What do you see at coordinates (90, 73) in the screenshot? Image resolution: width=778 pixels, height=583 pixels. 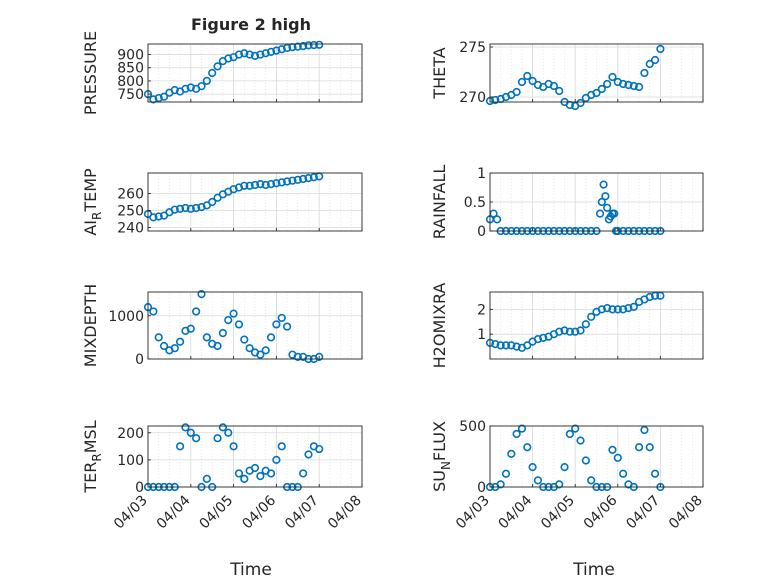 I see `y-axis-label: PRESSURE` at bounding box center [90, 73].